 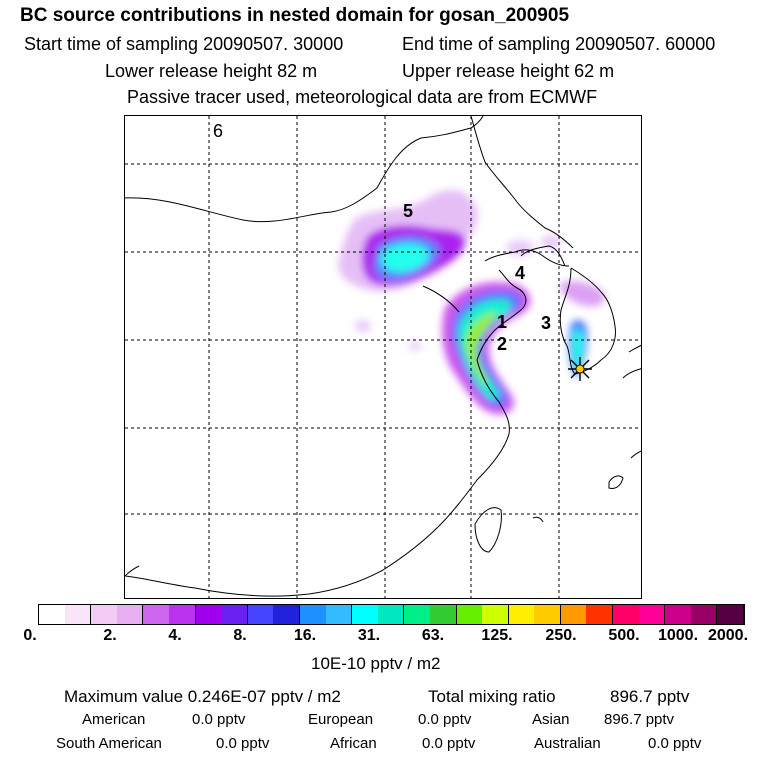 I want to click on colorbar-tick-label: 8., so click(x=240, y=635).